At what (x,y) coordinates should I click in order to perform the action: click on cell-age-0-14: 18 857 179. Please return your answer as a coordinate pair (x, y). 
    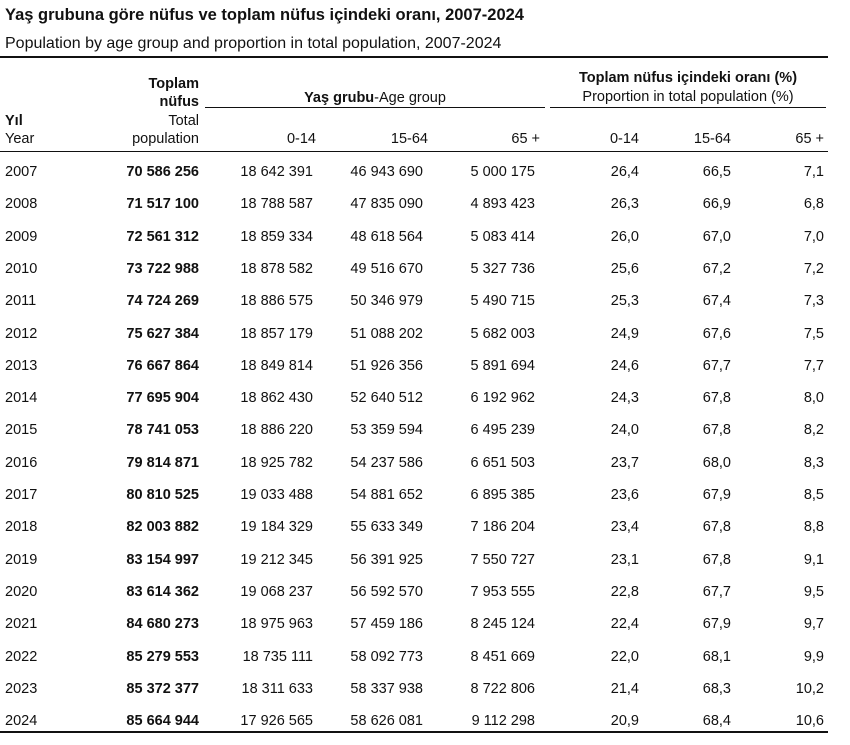
    Looking at the image, I should click on (276, 333).